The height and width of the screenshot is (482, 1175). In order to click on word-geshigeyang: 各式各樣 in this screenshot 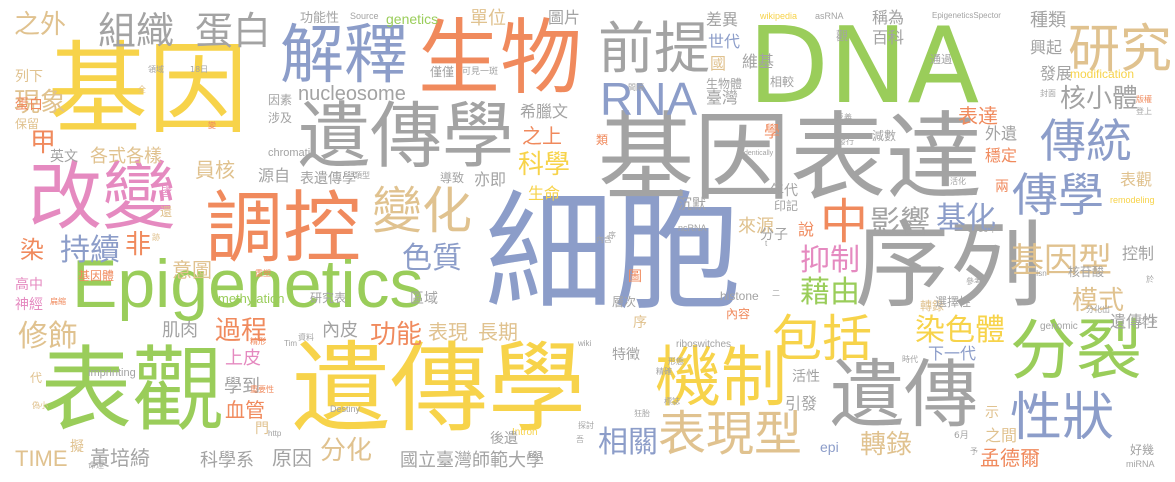, I will do `click(126, 156)`.